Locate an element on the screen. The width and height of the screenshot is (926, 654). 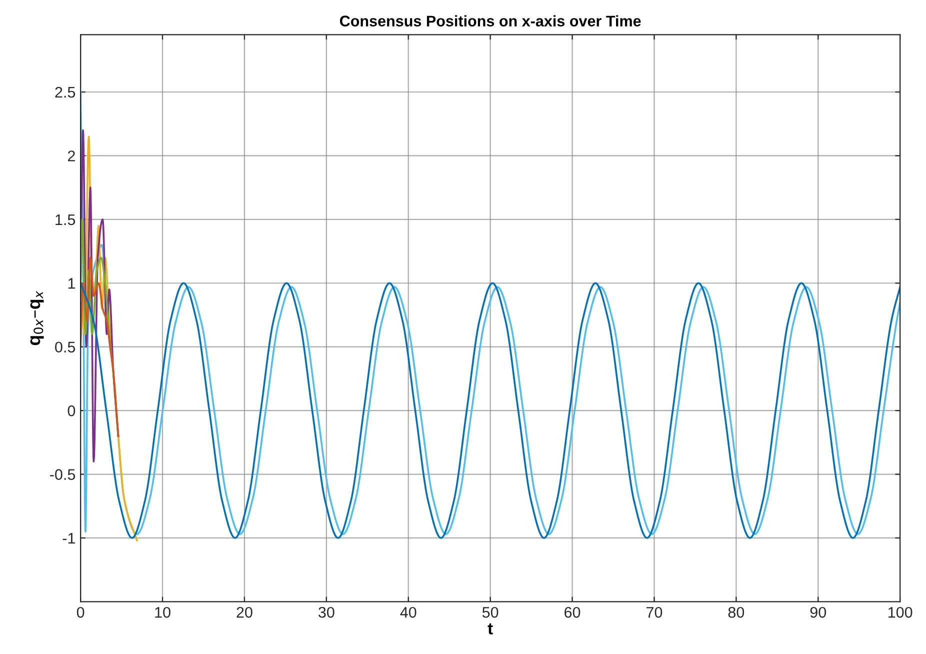
x-tick-label: 90 is located at coordinates (818, 612).